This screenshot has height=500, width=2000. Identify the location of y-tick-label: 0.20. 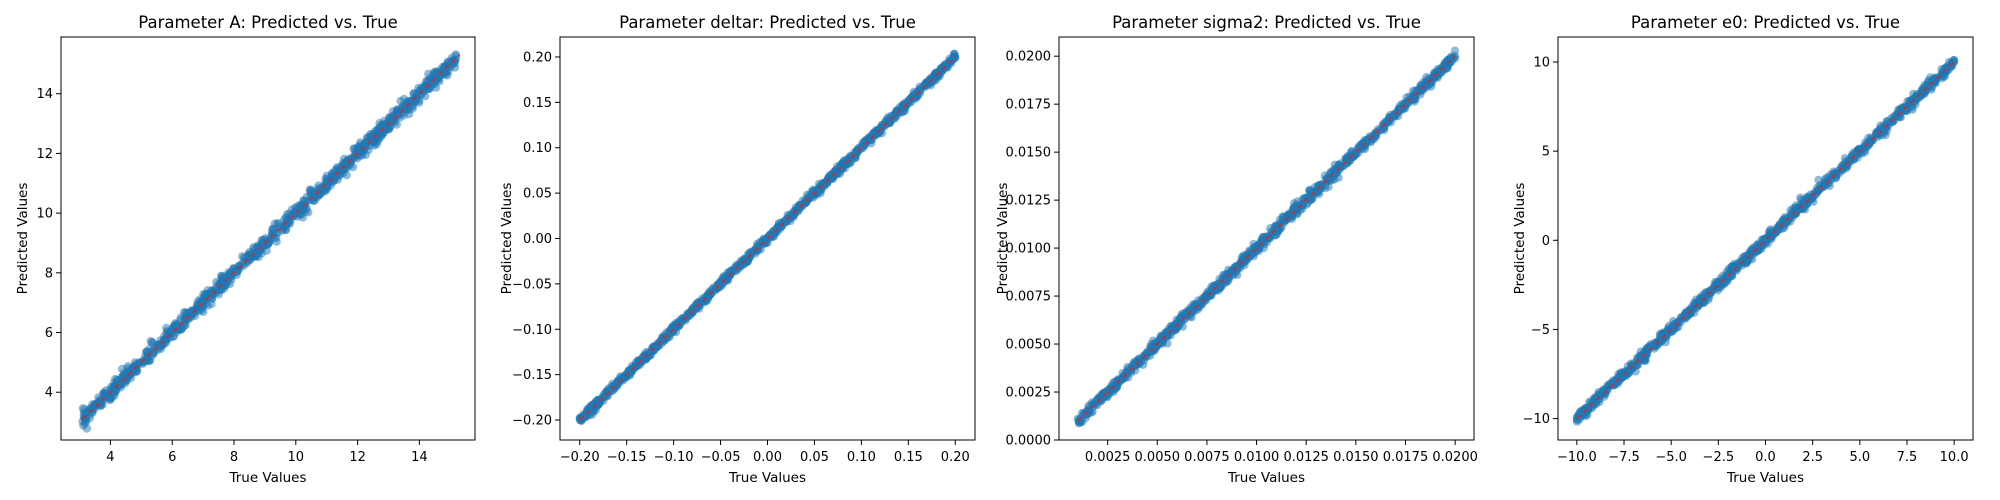
(537, 57).